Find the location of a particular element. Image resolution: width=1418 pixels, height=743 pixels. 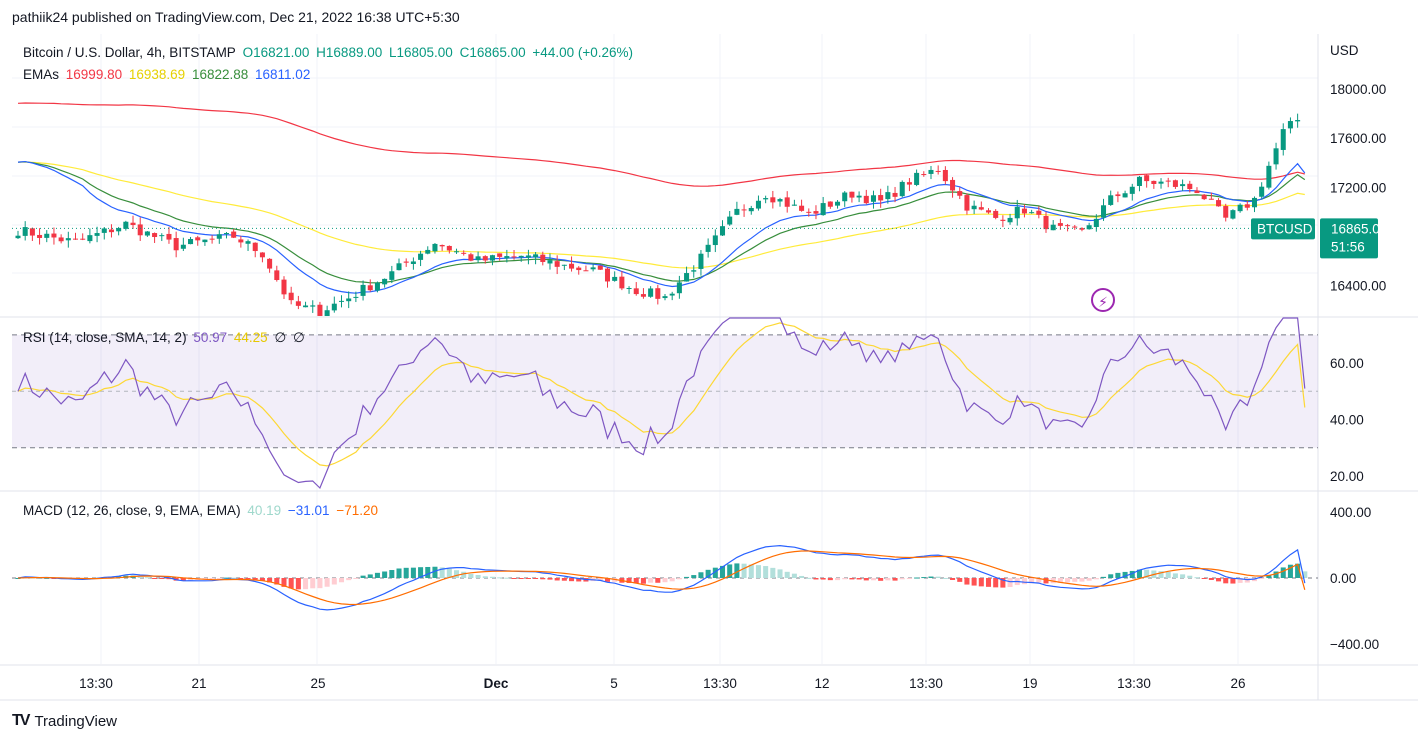

tradingview-logo: TV TradingView is located at coordinates (64, 721).